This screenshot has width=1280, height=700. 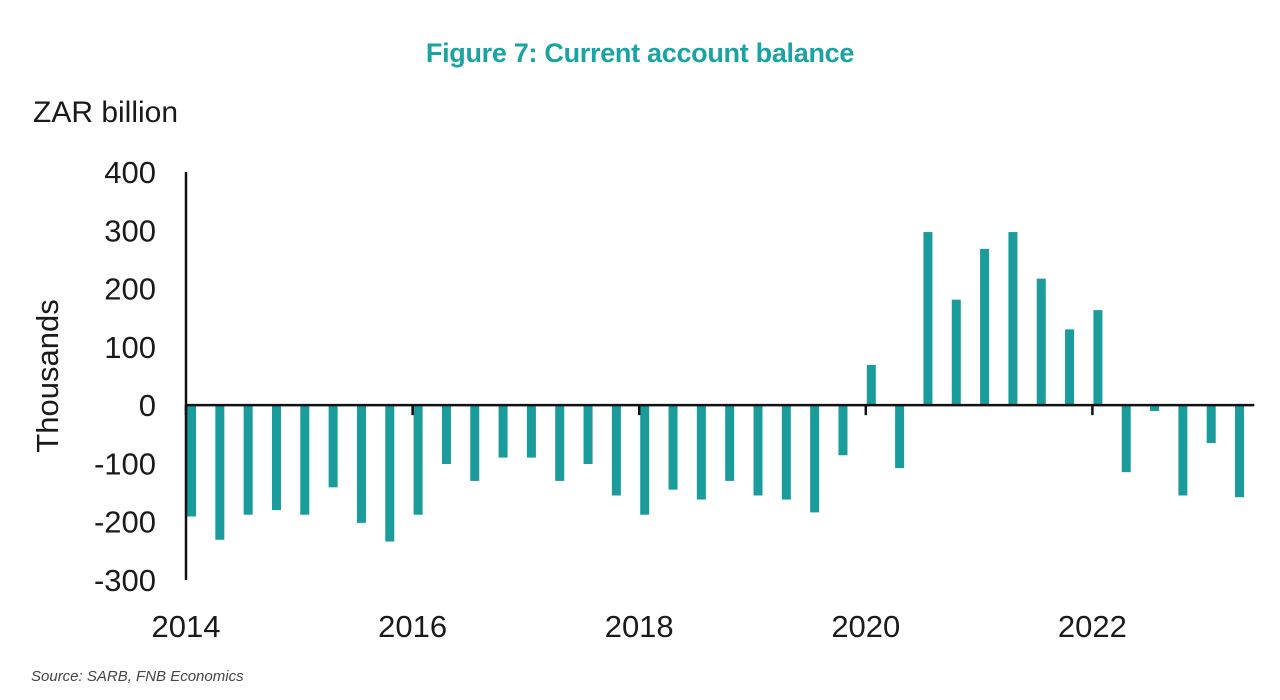 I want to click on bar-2015Q1, so click(x=305, y=460).